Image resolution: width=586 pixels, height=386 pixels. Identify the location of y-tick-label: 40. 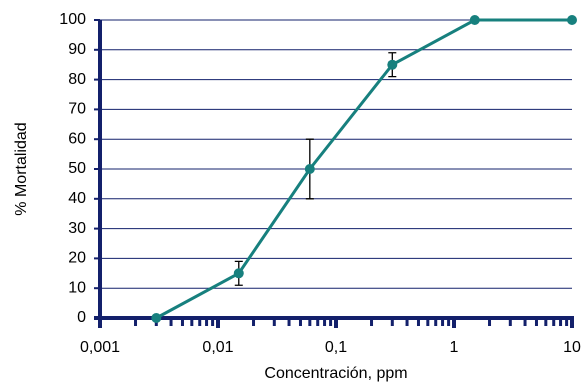
(77, 198).